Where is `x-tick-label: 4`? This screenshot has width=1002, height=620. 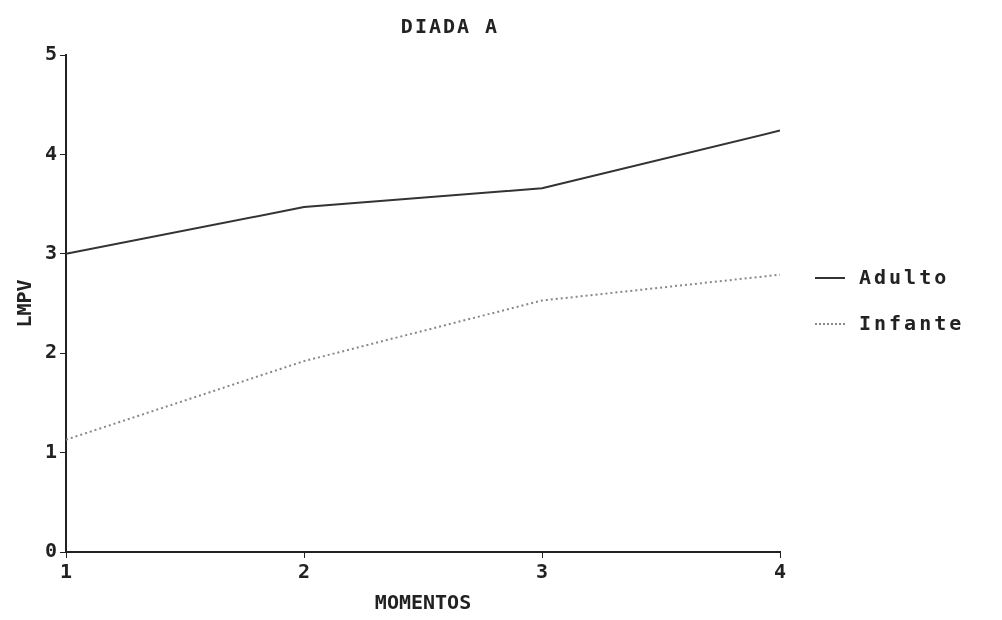 x-tick-label: 4 is located at coordinates (780, 571).